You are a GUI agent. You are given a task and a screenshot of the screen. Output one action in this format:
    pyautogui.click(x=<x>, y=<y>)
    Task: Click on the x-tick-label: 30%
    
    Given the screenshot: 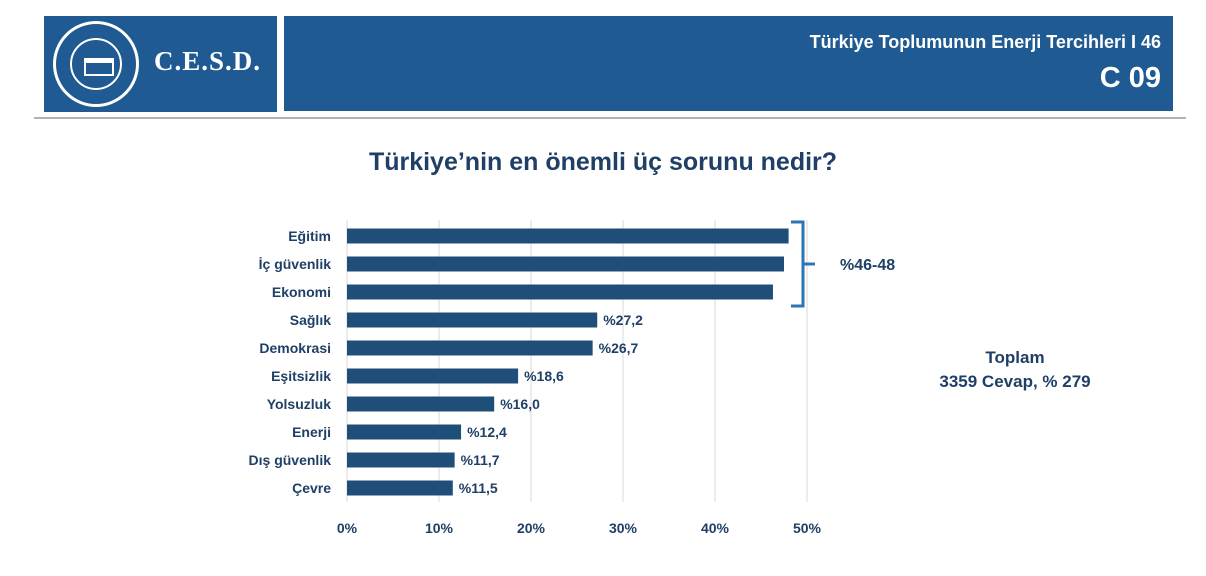 What is the action you would take?
    pyautogui.click(x=623, y=528)
    